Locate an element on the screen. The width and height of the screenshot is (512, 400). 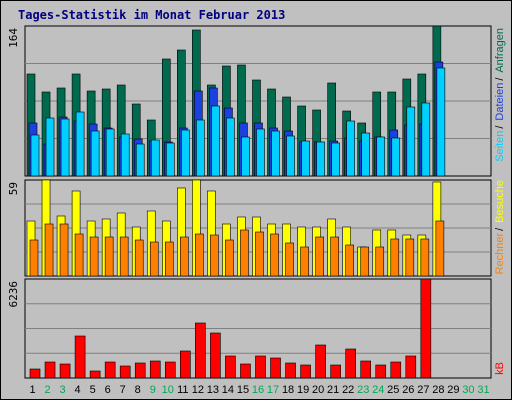
x-tick-label-13: 13 is located at coordinates (213, 390).